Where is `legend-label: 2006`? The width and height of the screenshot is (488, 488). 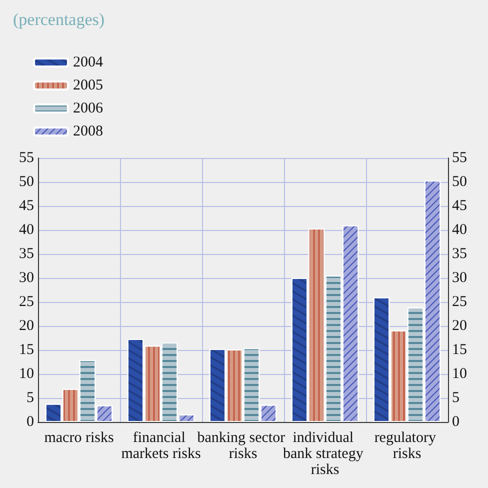 legend-label: 2006 is located at coordinates (88, 108).